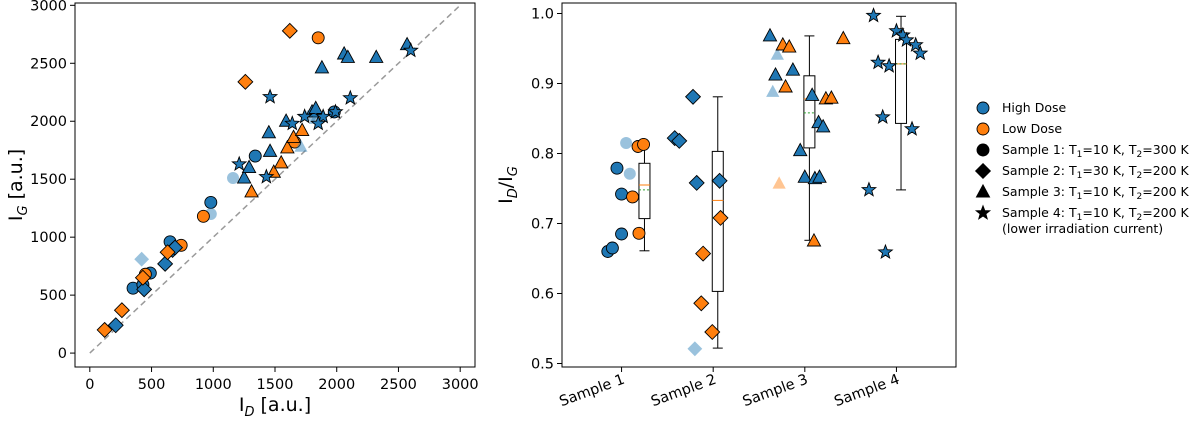  What do you see at coordinates (275, 407) in the screenshot?
I see `scatter-x-axis-label: ID [a.u.]` at bounding box center [275, 407].